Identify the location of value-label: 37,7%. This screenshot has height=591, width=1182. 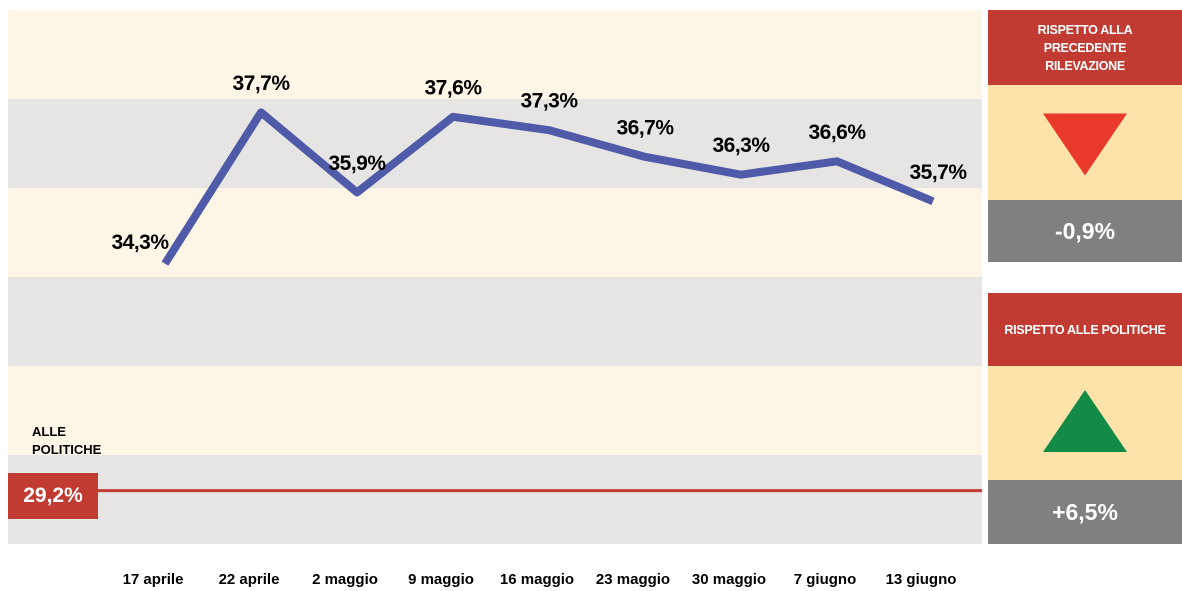
(261, 83).